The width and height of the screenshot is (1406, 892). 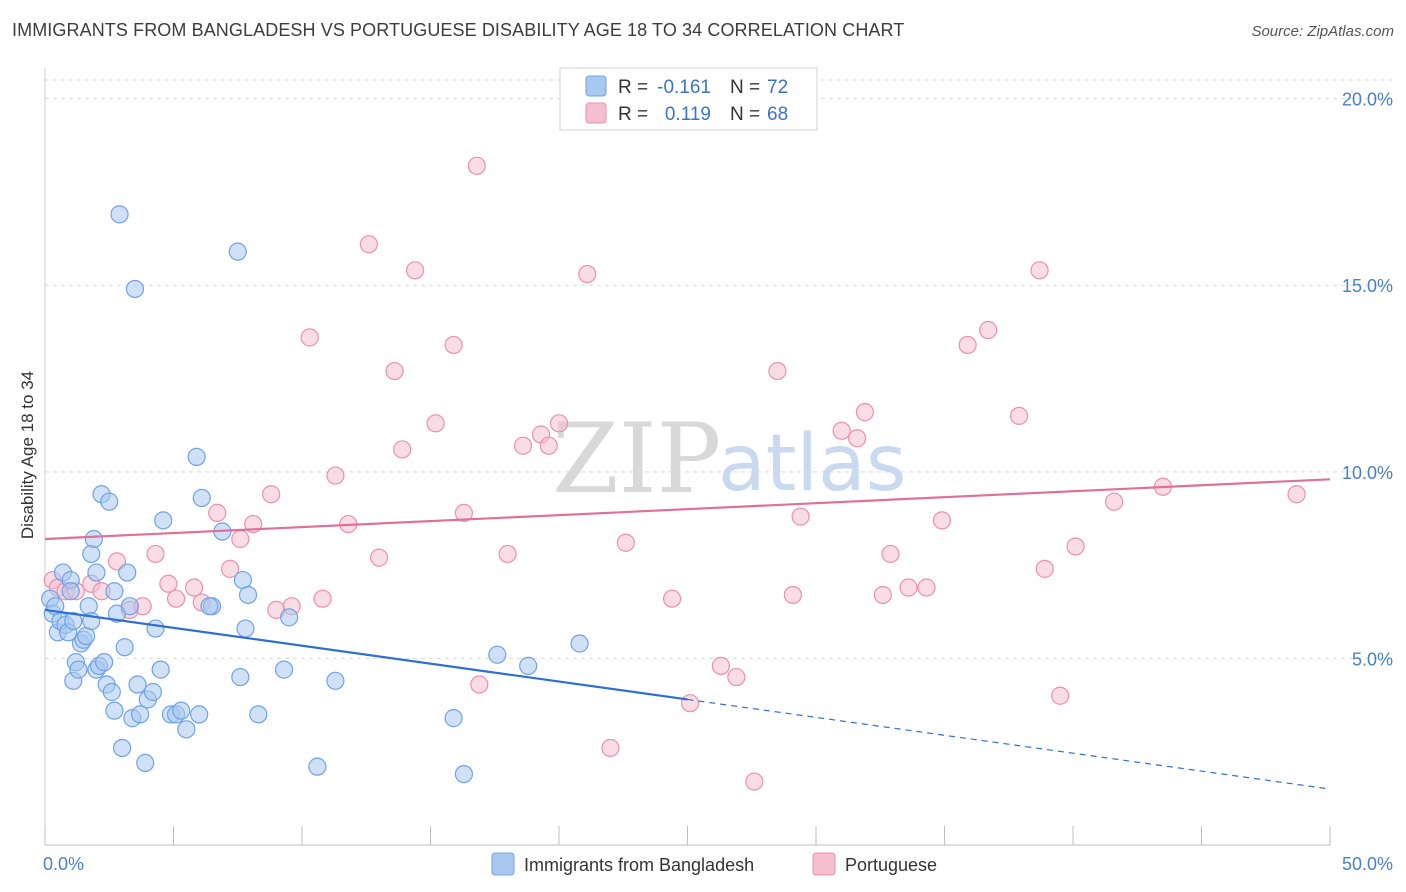 What do you see at coordinates (366, 654) in the screenshot?
I see `trend-line-bangladesh` at bounding box center [366, 654].